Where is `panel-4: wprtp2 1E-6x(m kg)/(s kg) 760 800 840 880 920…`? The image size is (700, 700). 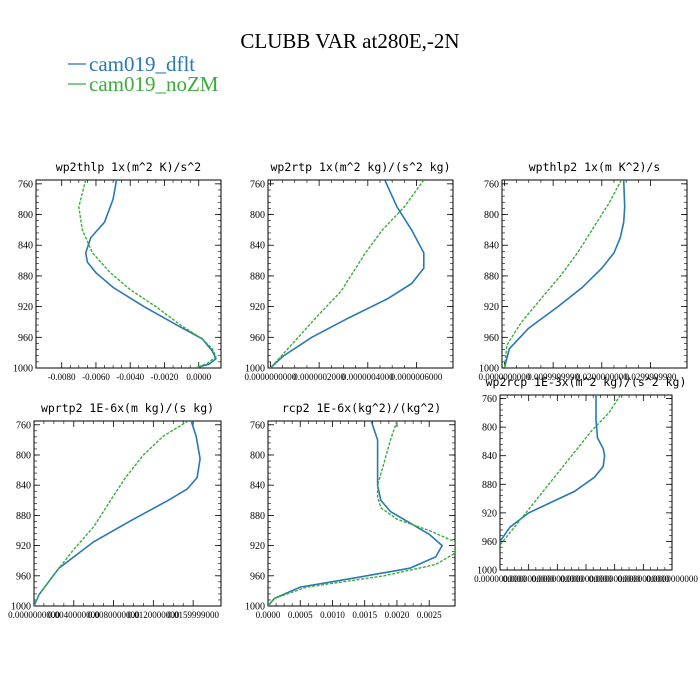 panel-4: wprtp2 1E-6x(m kg)/(s kg) 760 800 840 880 920… is located at coordinates (115, 510).